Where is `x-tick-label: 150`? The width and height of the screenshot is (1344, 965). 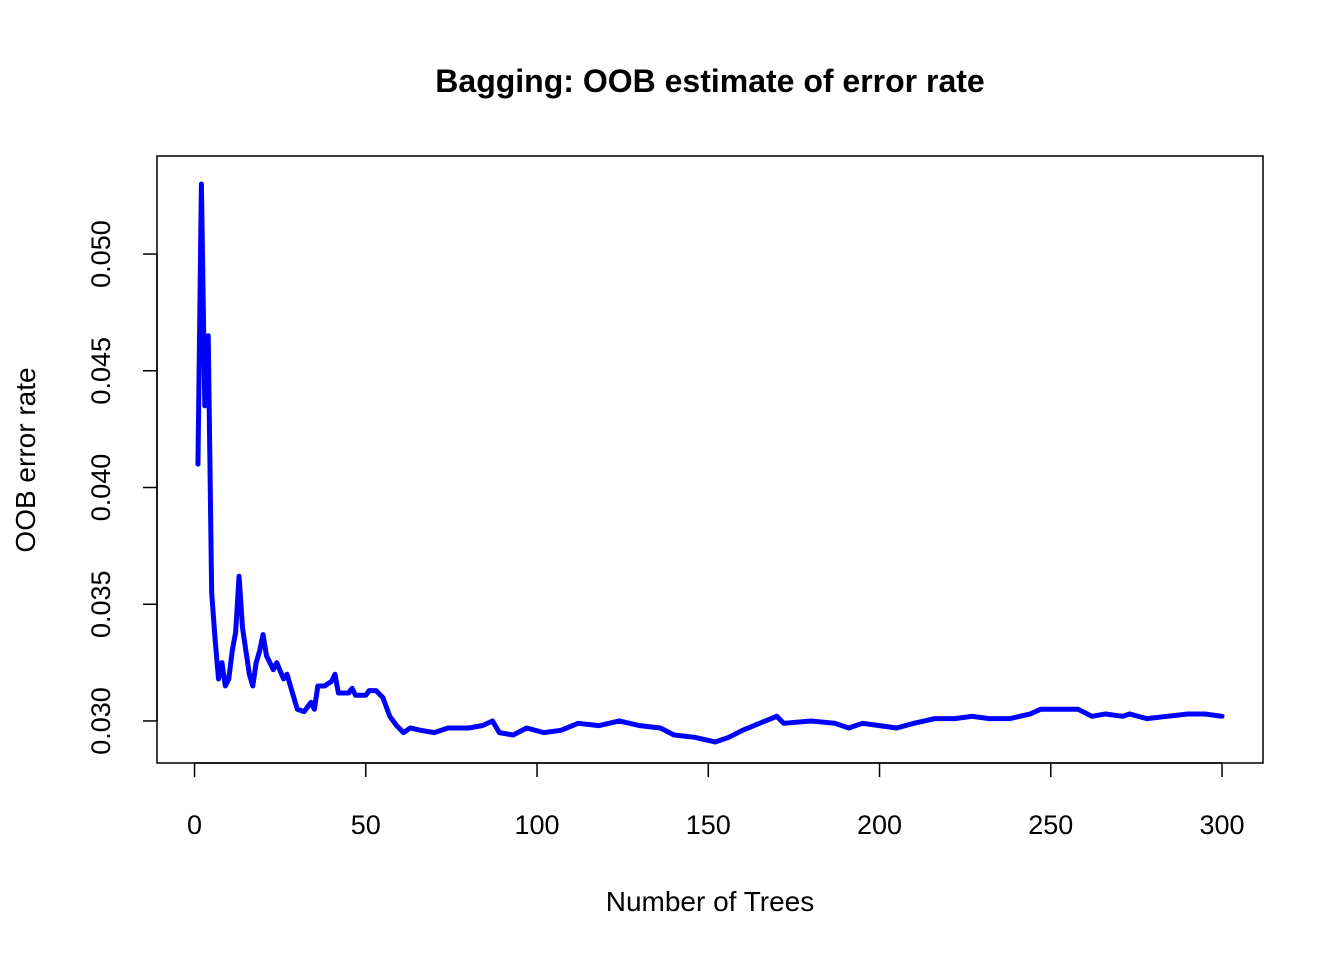
x-tick-label: 150 is located at coordinates (708, 825).